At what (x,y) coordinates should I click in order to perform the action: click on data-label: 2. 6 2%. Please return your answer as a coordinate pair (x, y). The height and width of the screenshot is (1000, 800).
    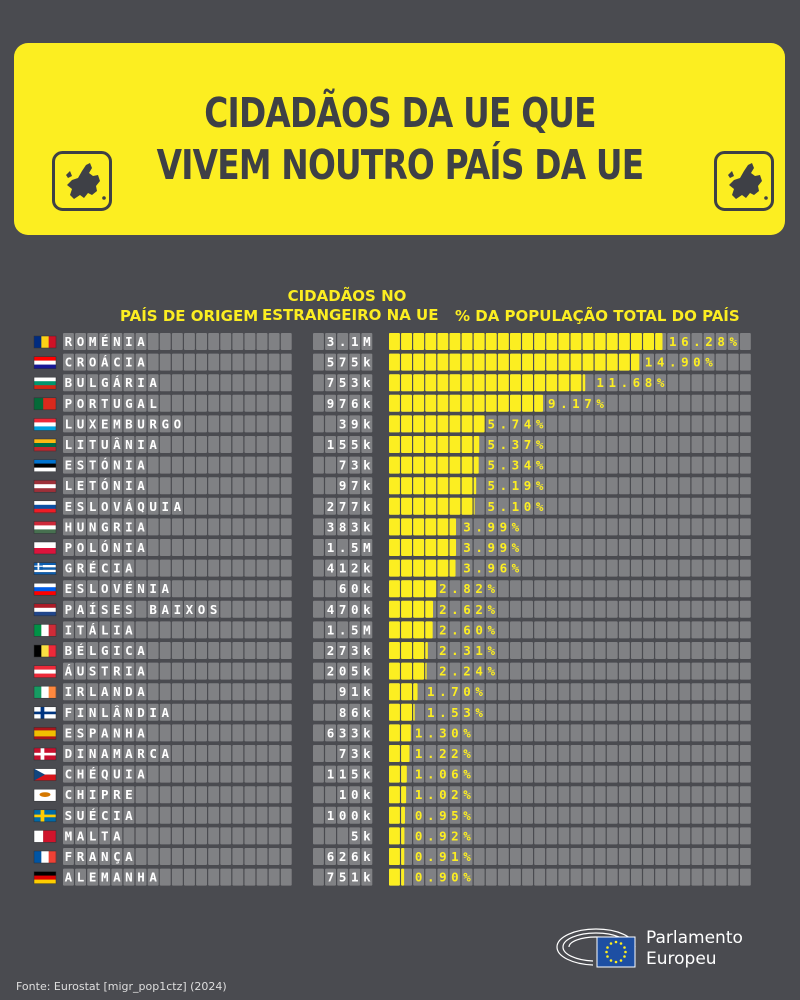
    Looking at the image, I should click on (467, 609).